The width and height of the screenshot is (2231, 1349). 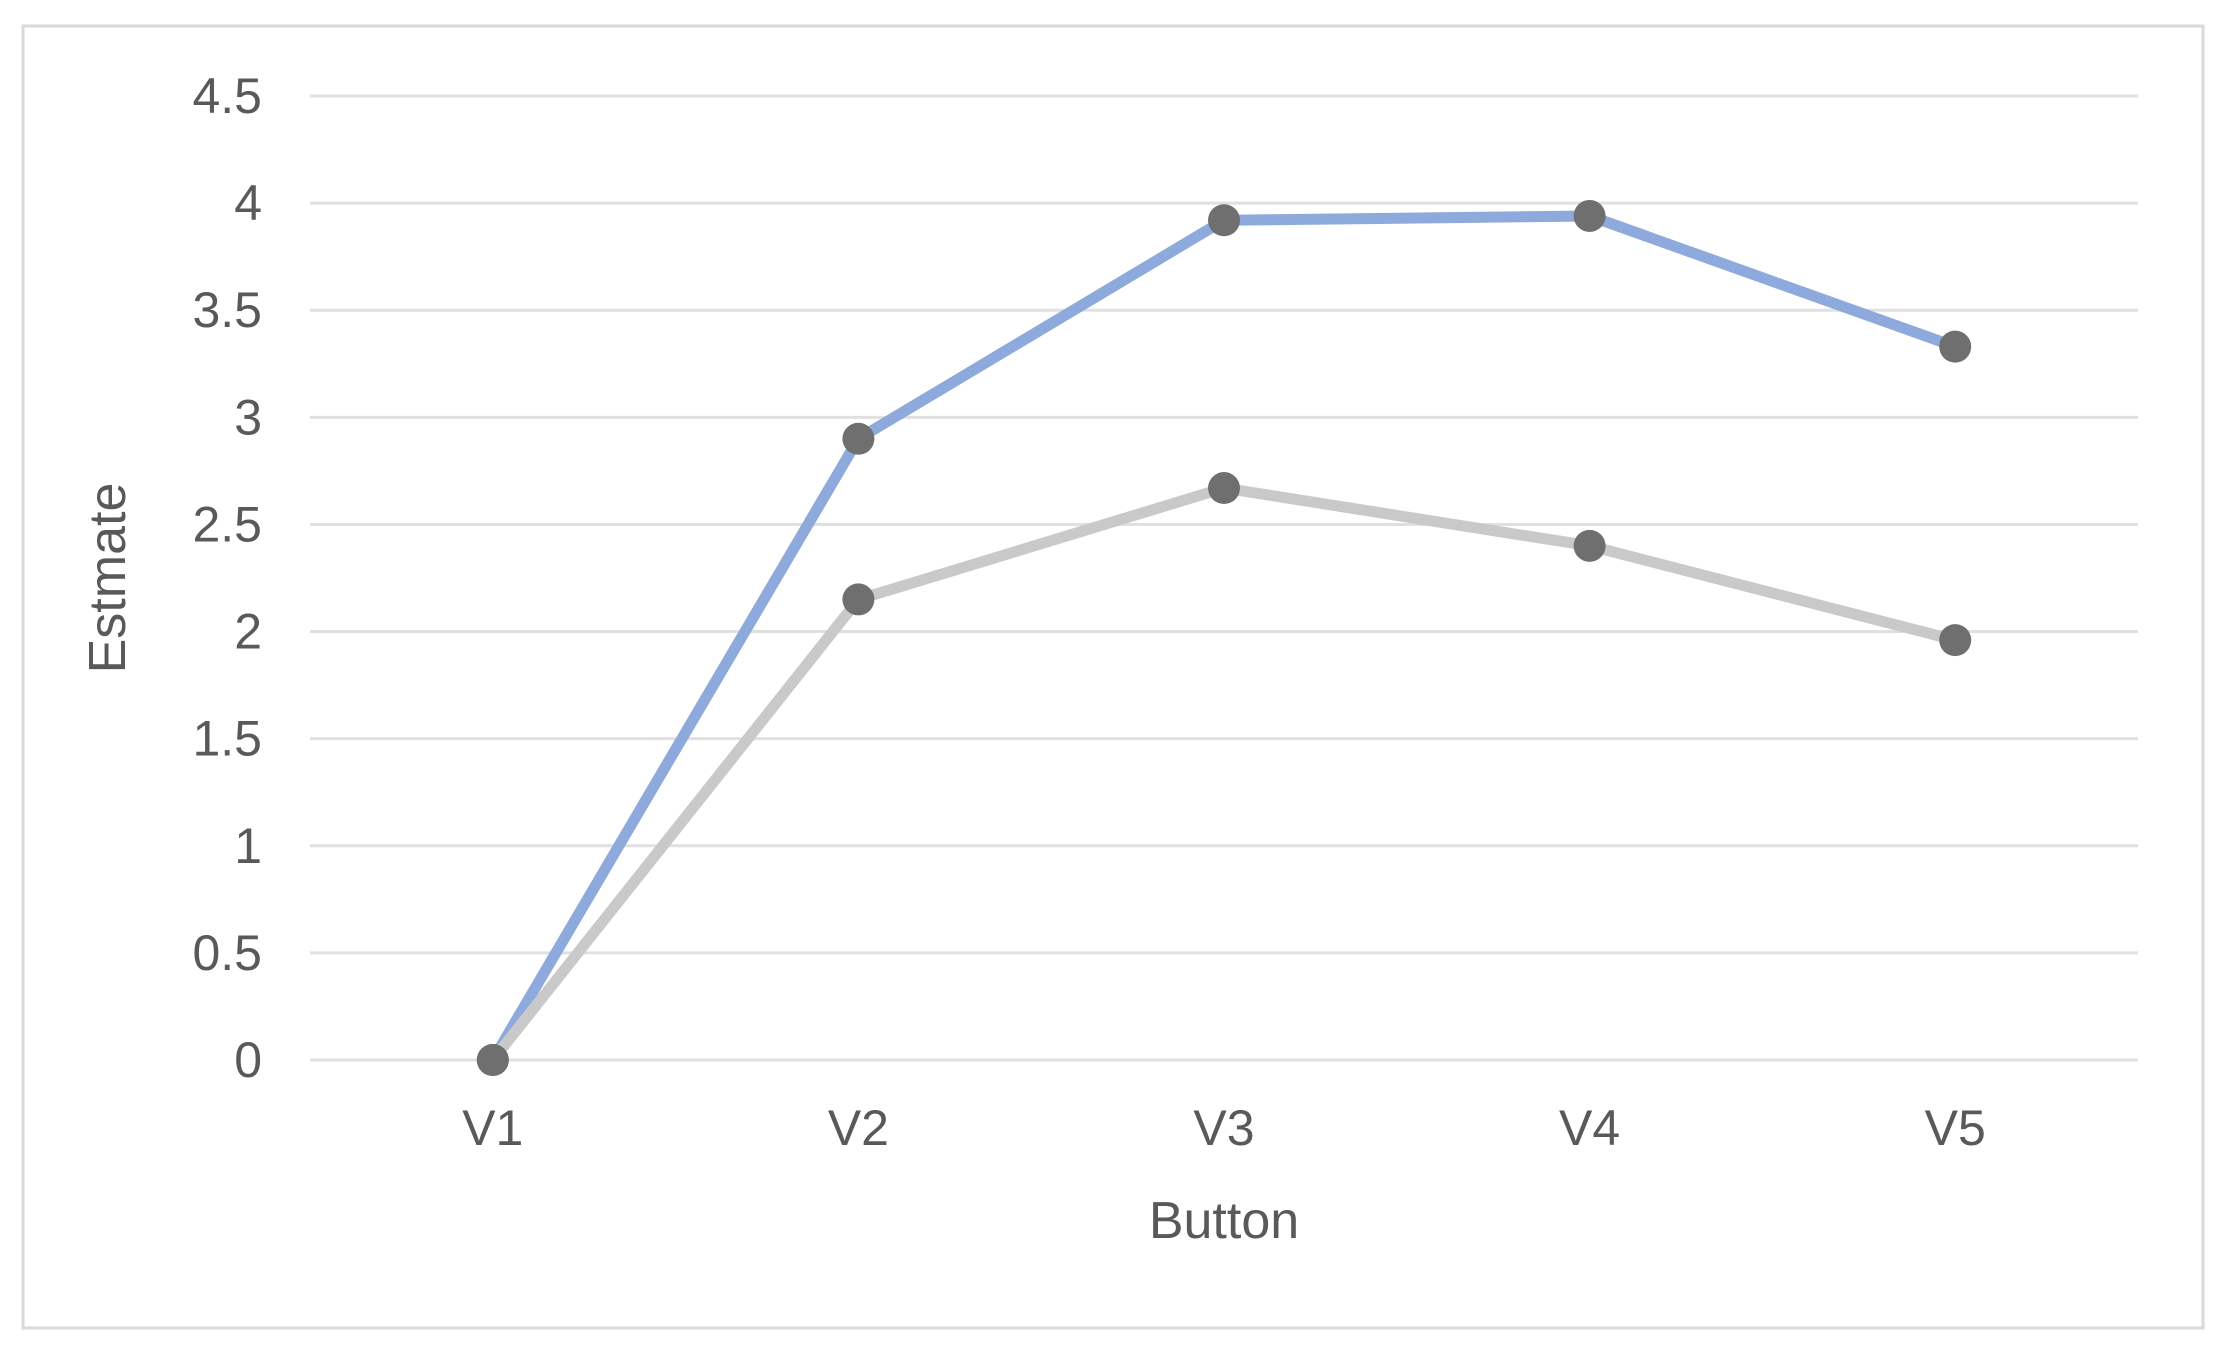 I want to click on y-tick-label: 4, so click(x=248, y=203).